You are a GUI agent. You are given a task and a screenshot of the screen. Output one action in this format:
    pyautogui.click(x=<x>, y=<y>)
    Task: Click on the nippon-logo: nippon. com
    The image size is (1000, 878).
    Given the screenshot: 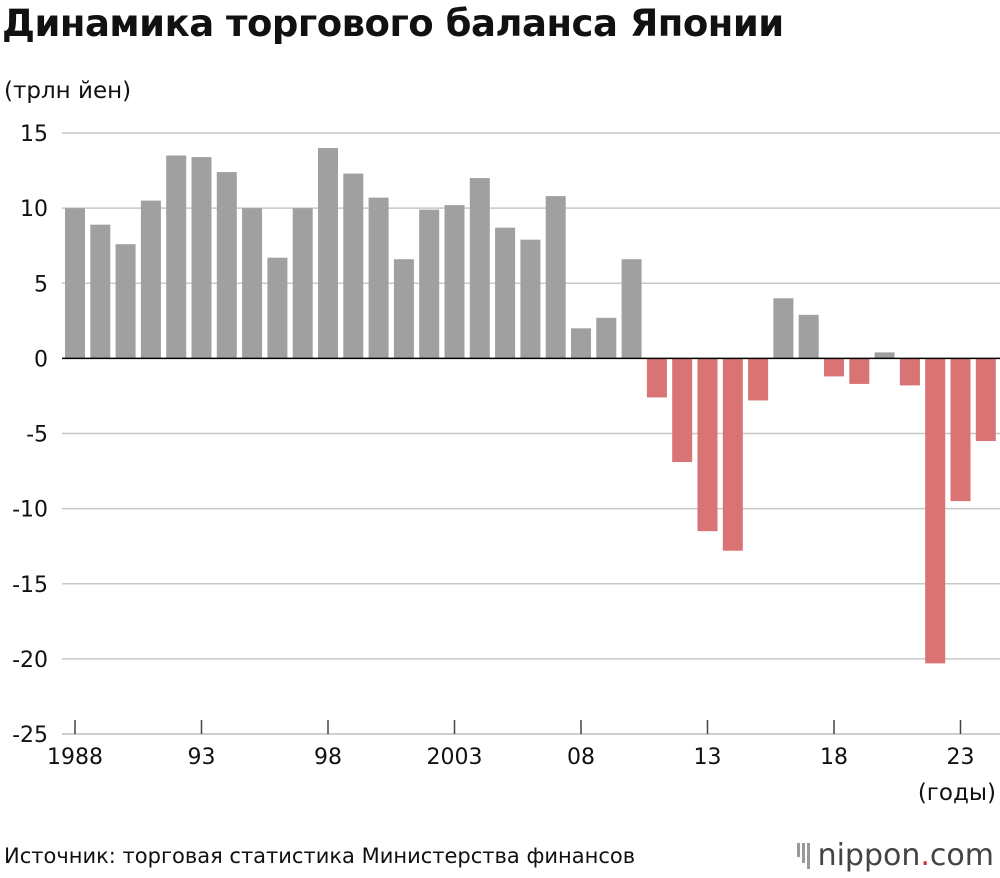 What is the action you would take?
    pyautogui.click(x=895, y=855)
    